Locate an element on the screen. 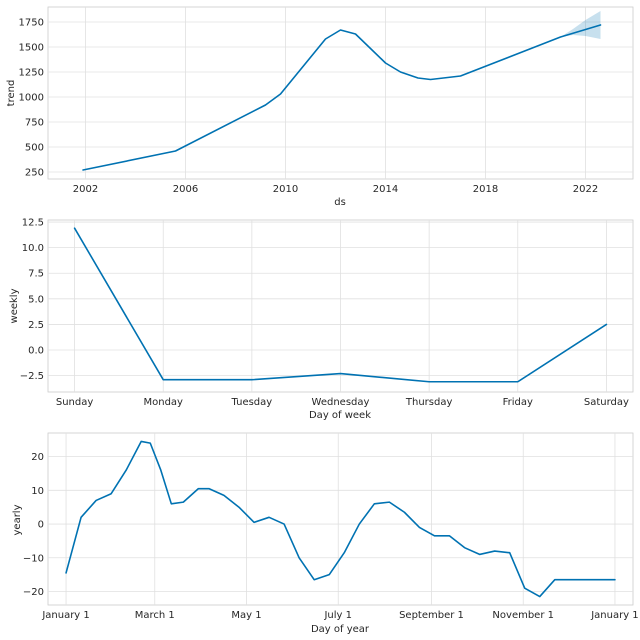 The image size is (640, 640). weekly-x-tick-label: Monday is located at coordinates (163, 402).